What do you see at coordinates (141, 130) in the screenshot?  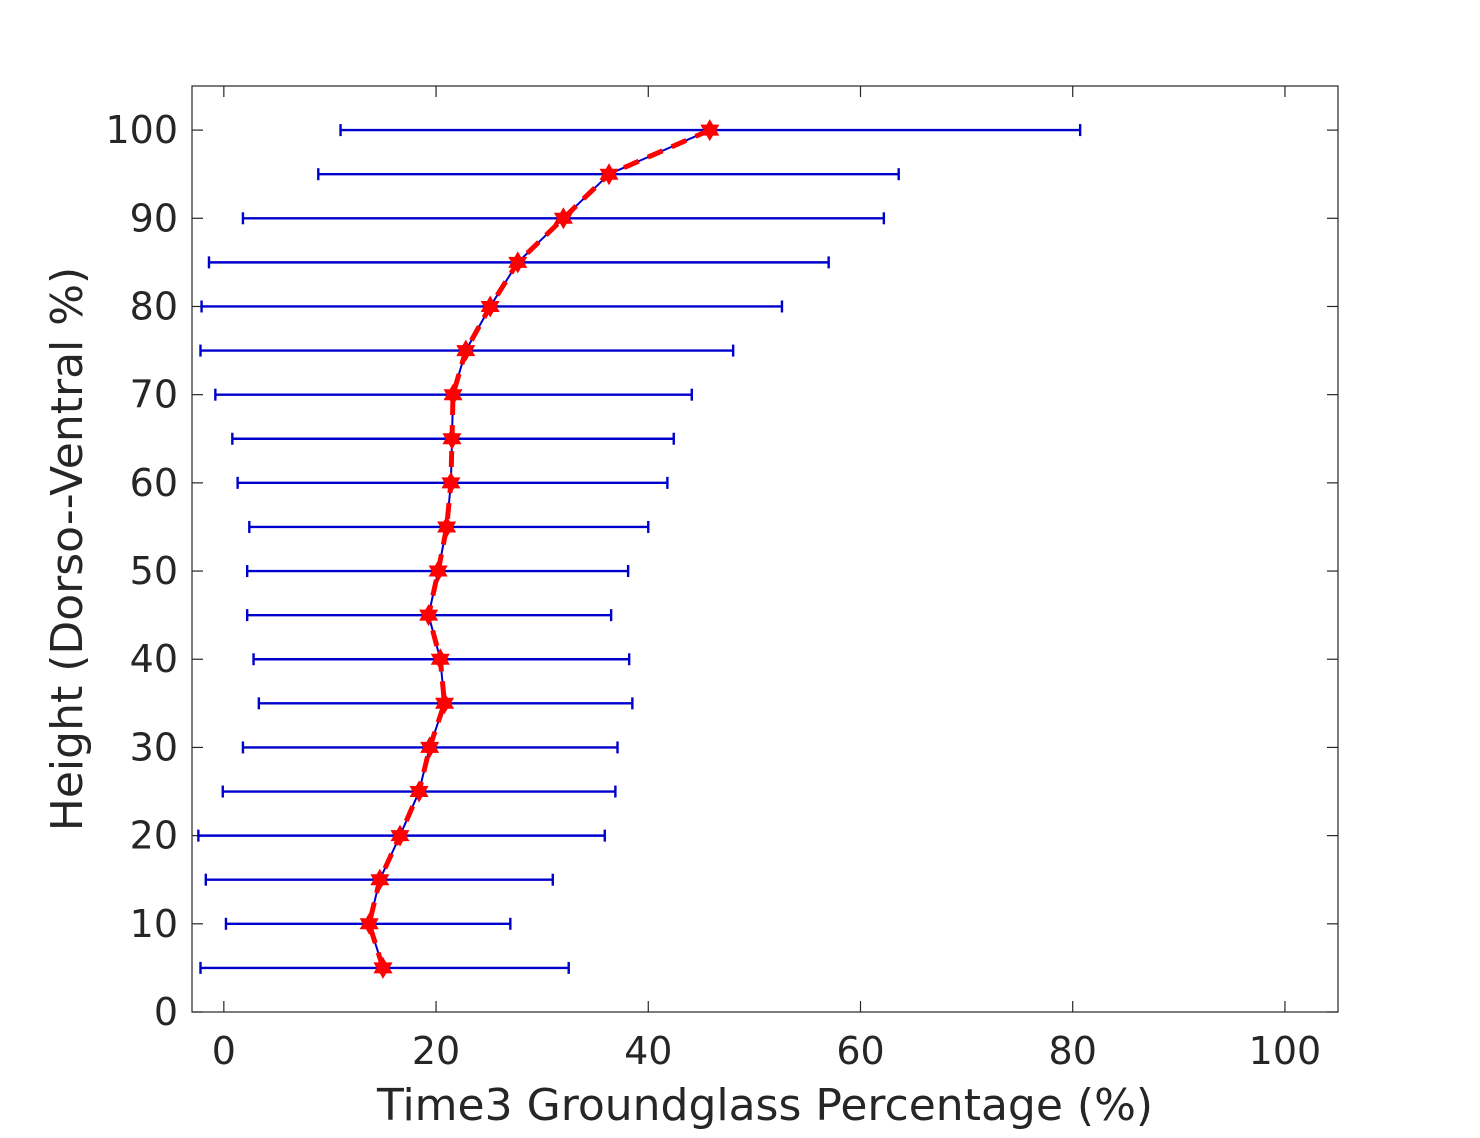 I see `y-tick-label: 100` at bounding box center [141, 130].